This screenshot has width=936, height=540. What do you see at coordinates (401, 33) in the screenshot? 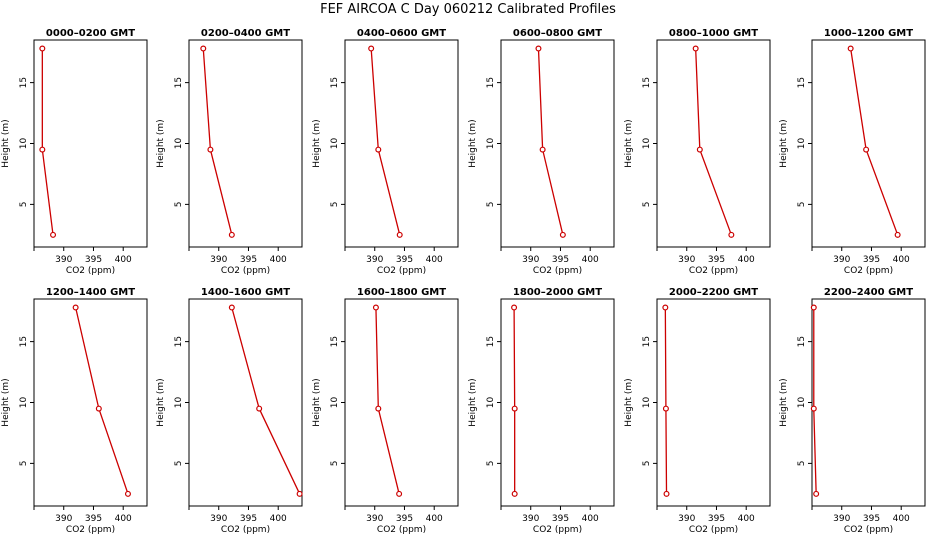
I see `panel-title: 0400–0600 GMT` at bounding box center [401, 33].